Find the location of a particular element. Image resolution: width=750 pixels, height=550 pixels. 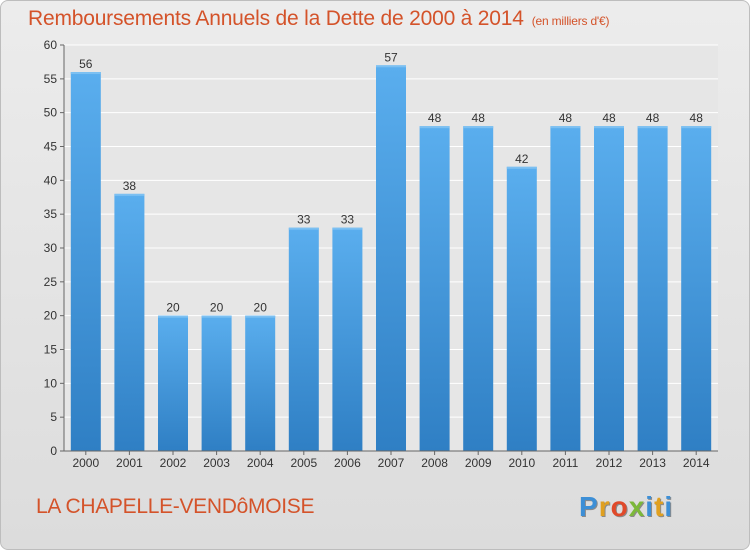

data-label-2002: 20 is located at coordinates (173, 308).